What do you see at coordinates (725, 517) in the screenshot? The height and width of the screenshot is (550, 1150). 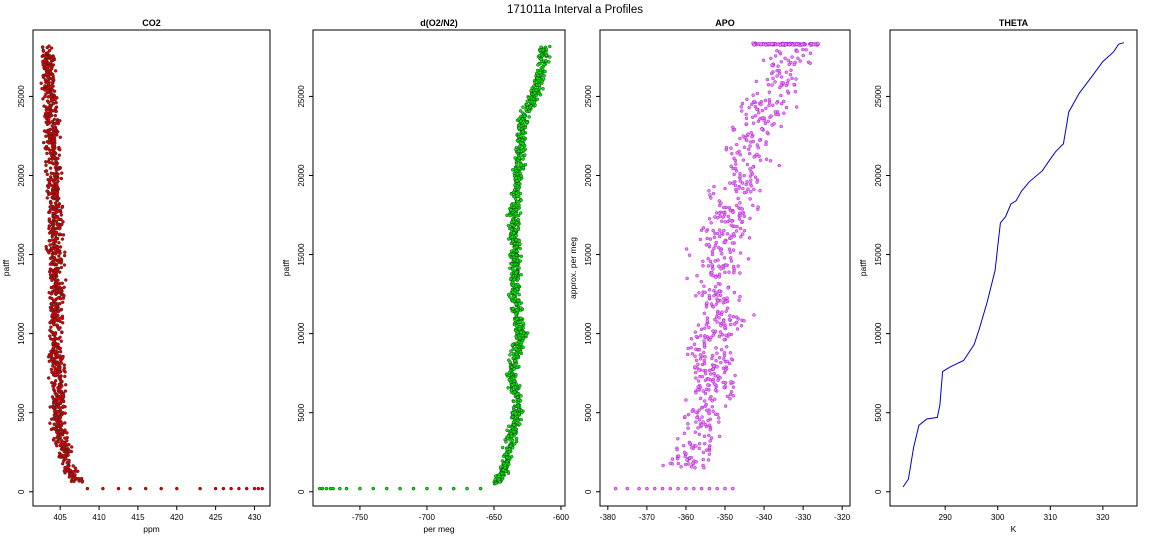 I see `x-tick-label: -350` at bounding box center [725, 517].